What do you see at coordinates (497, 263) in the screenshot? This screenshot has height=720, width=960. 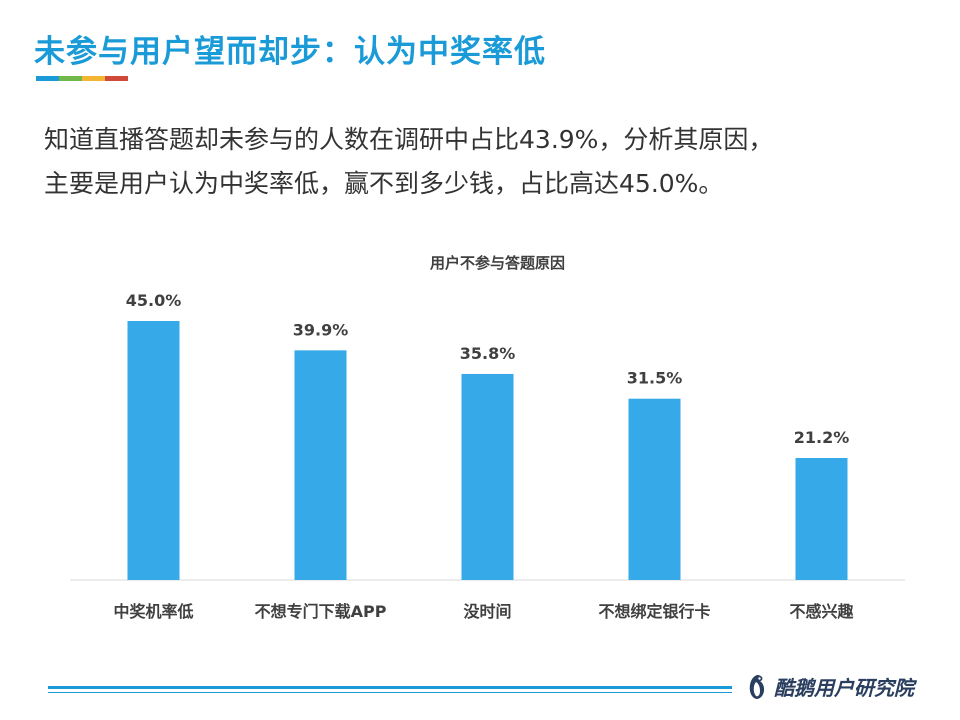 I see `chart-title: 用户不参与答题原因` at bounding box center [497, 263].